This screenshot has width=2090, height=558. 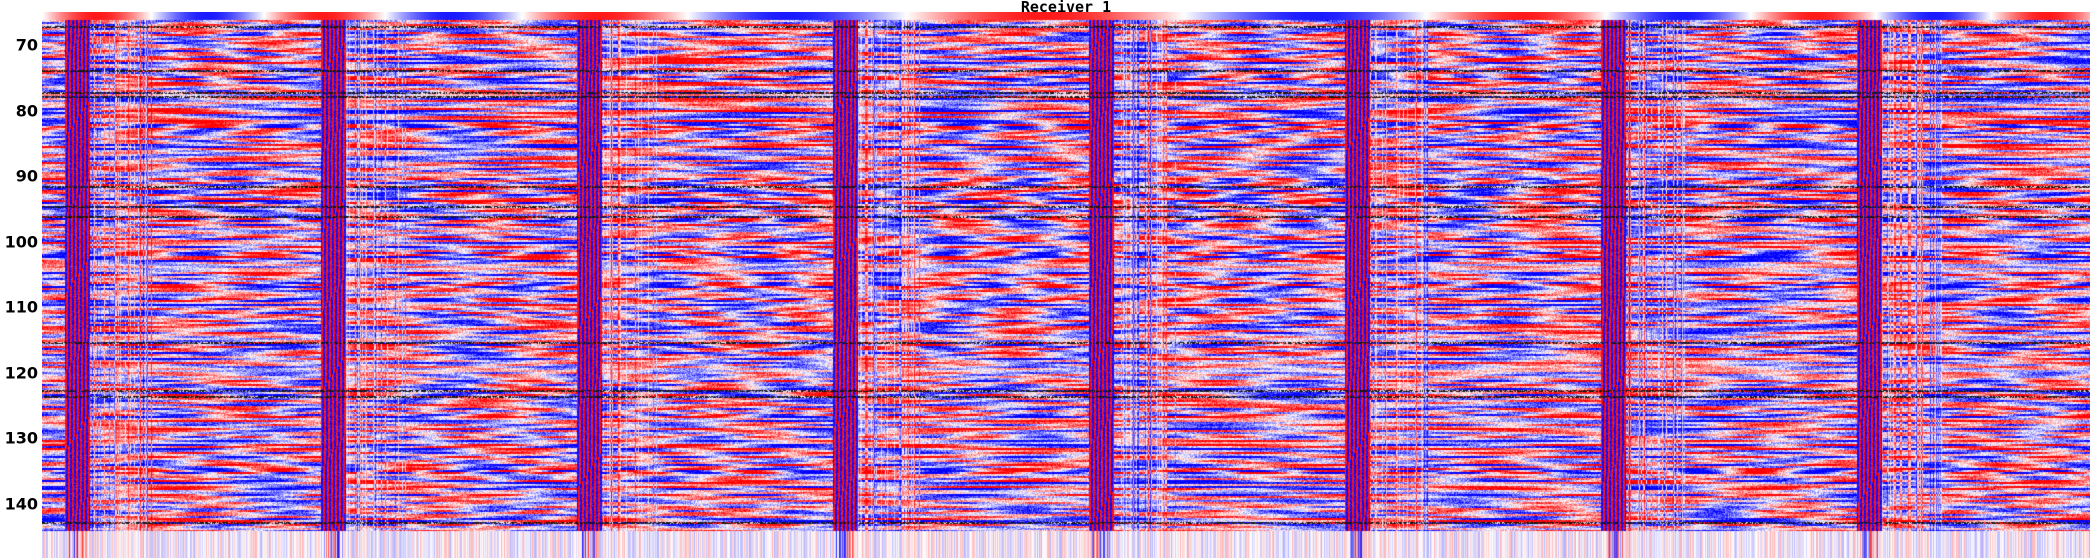 What do you see at coordinates (21, 503) in the screenshot?
I see `y-tick-label: 140` at bounding box center [21, 503].